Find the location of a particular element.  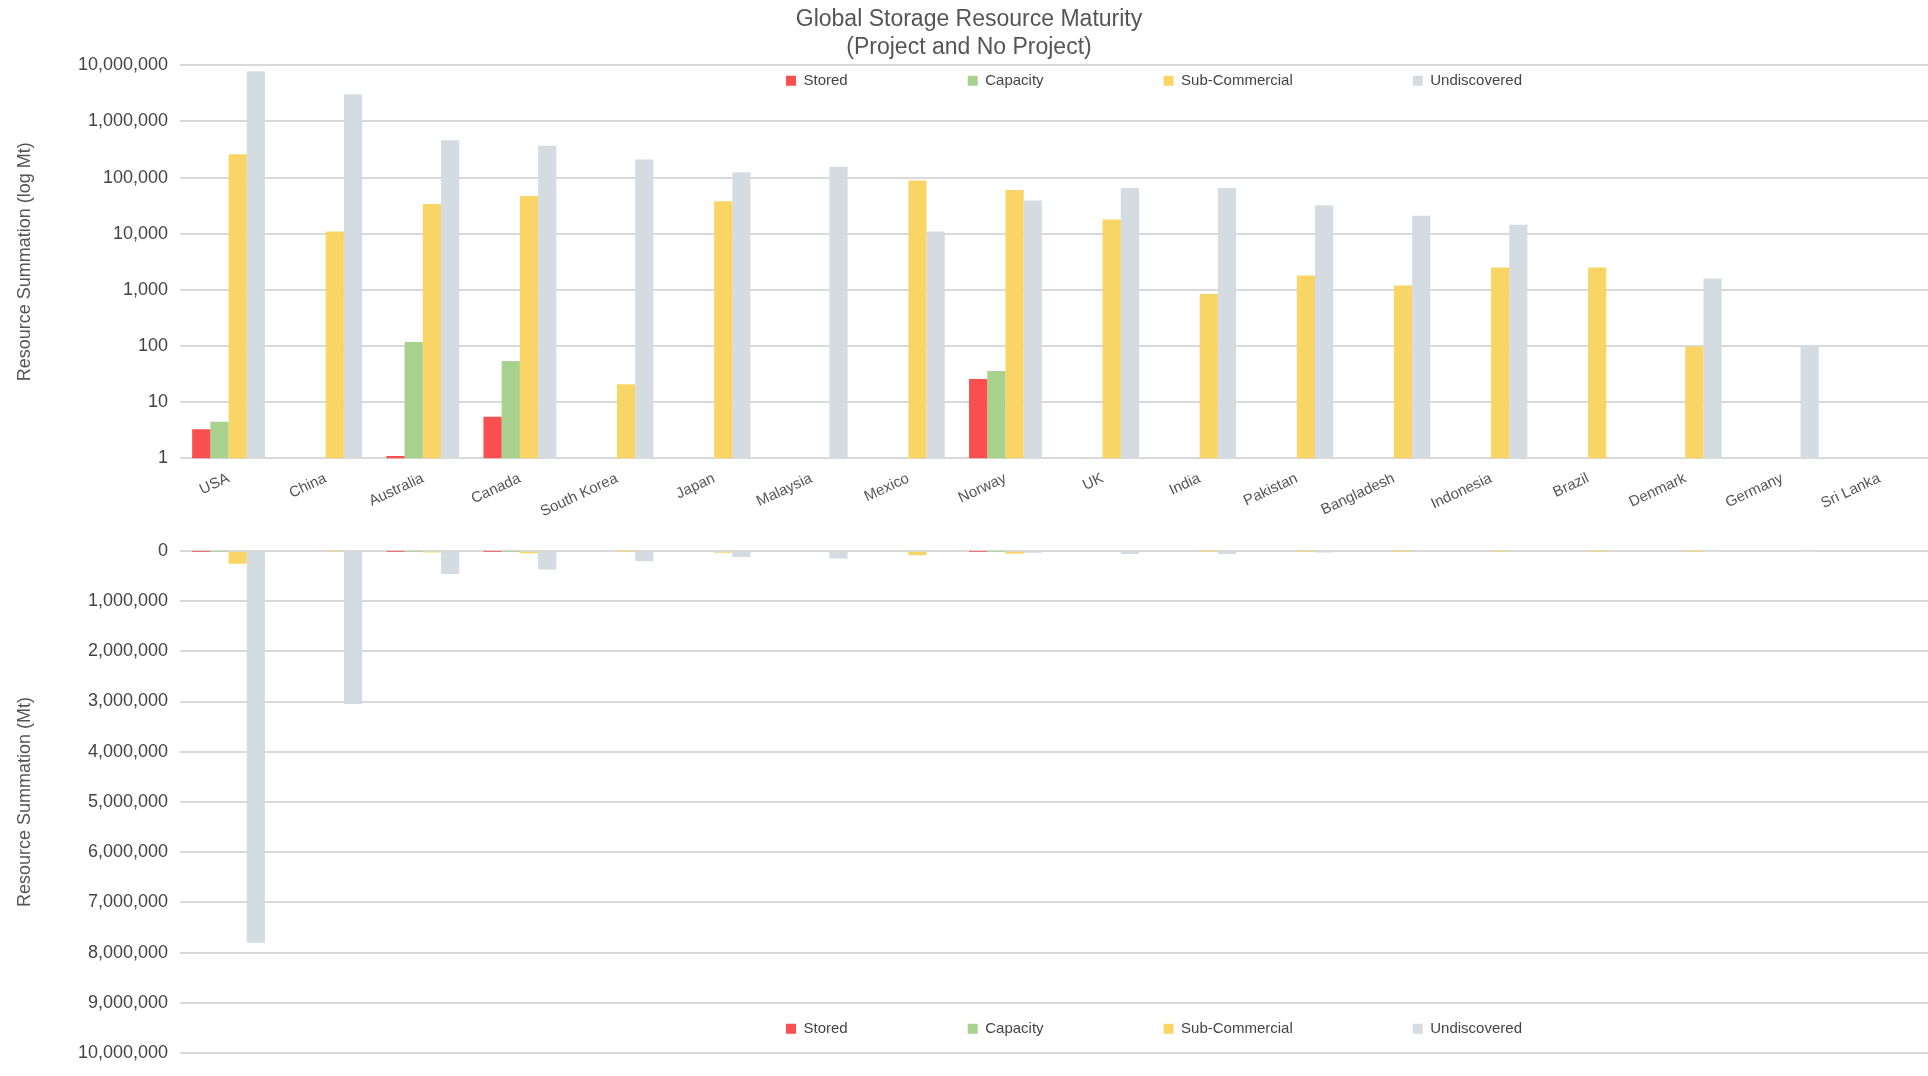

x-tick-label: South Korea is located at coordinates (579, 494).